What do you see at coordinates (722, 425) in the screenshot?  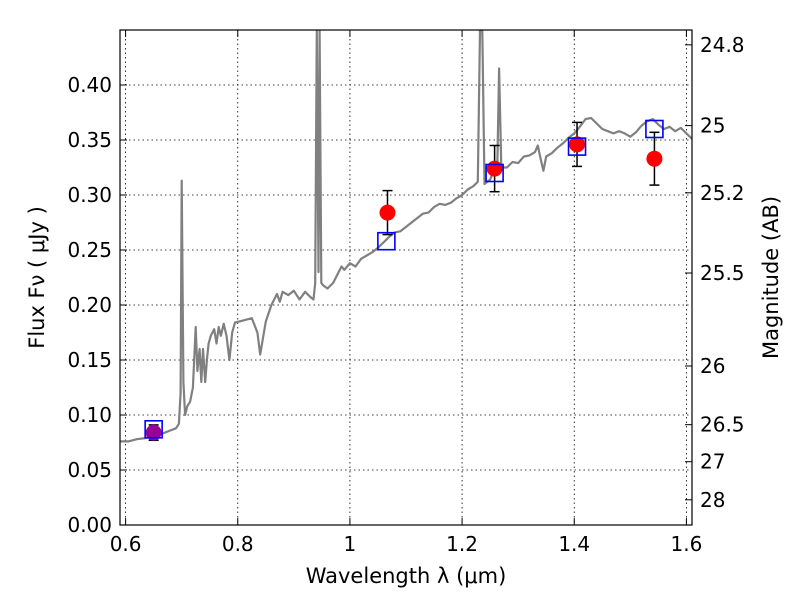 I see `y2-tick-label: 26.5` at bounding box center [722, 425].